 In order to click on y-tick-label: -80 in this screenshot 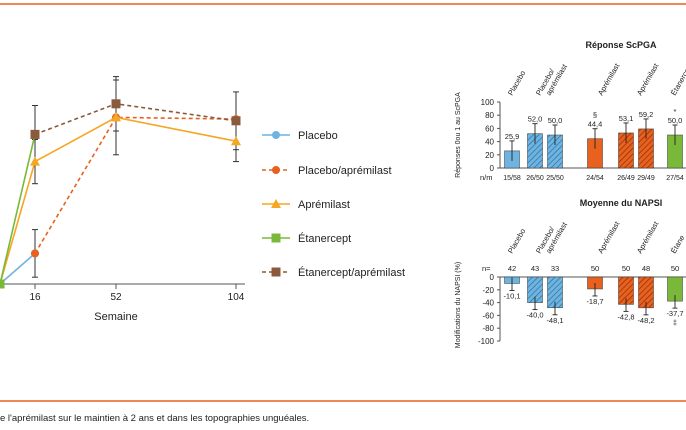, I will do `click(488, 328)`.